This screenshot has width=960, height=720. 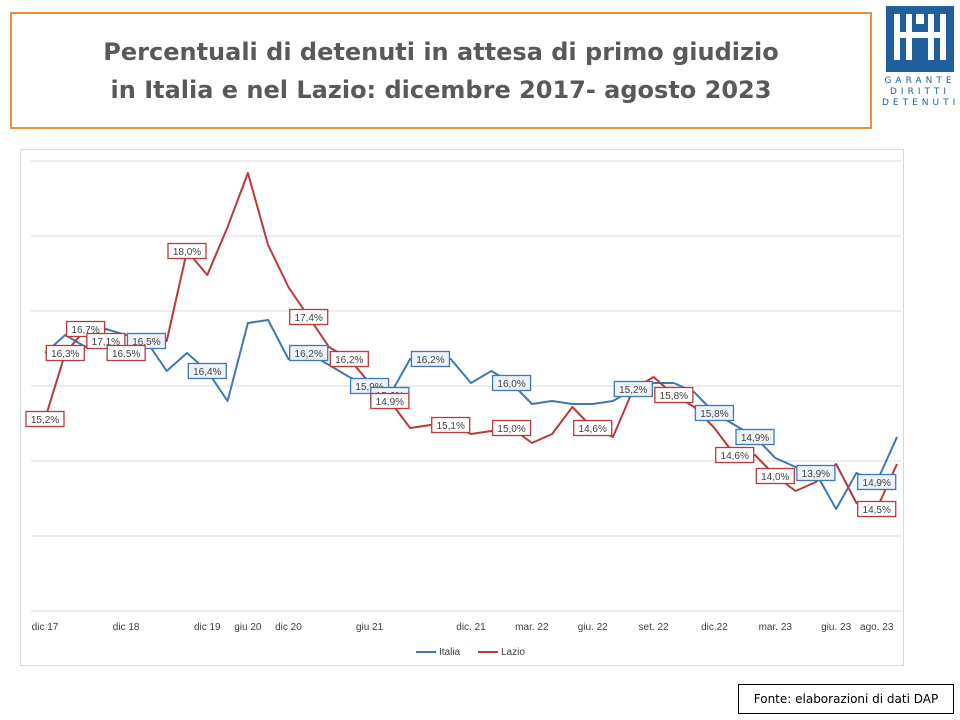 What do you see at coordinates (593, 627) in the screenshot?
I see `x-tick-label: giu. 22` at bounding box center [593, 627].